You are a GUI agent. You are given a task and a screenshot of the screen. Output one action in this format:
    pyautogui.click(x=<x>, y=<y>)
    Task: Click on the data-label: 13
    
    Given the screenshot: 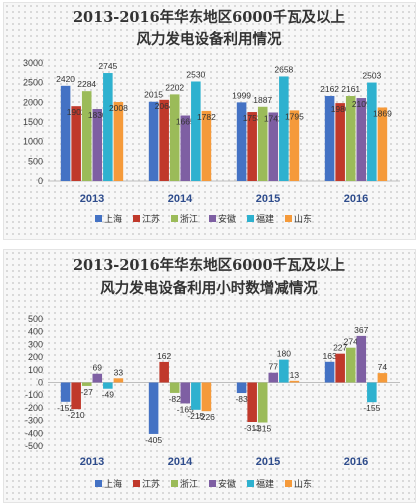 What is the action you would take?
    pyautogui.click(x=295, y=375)
    